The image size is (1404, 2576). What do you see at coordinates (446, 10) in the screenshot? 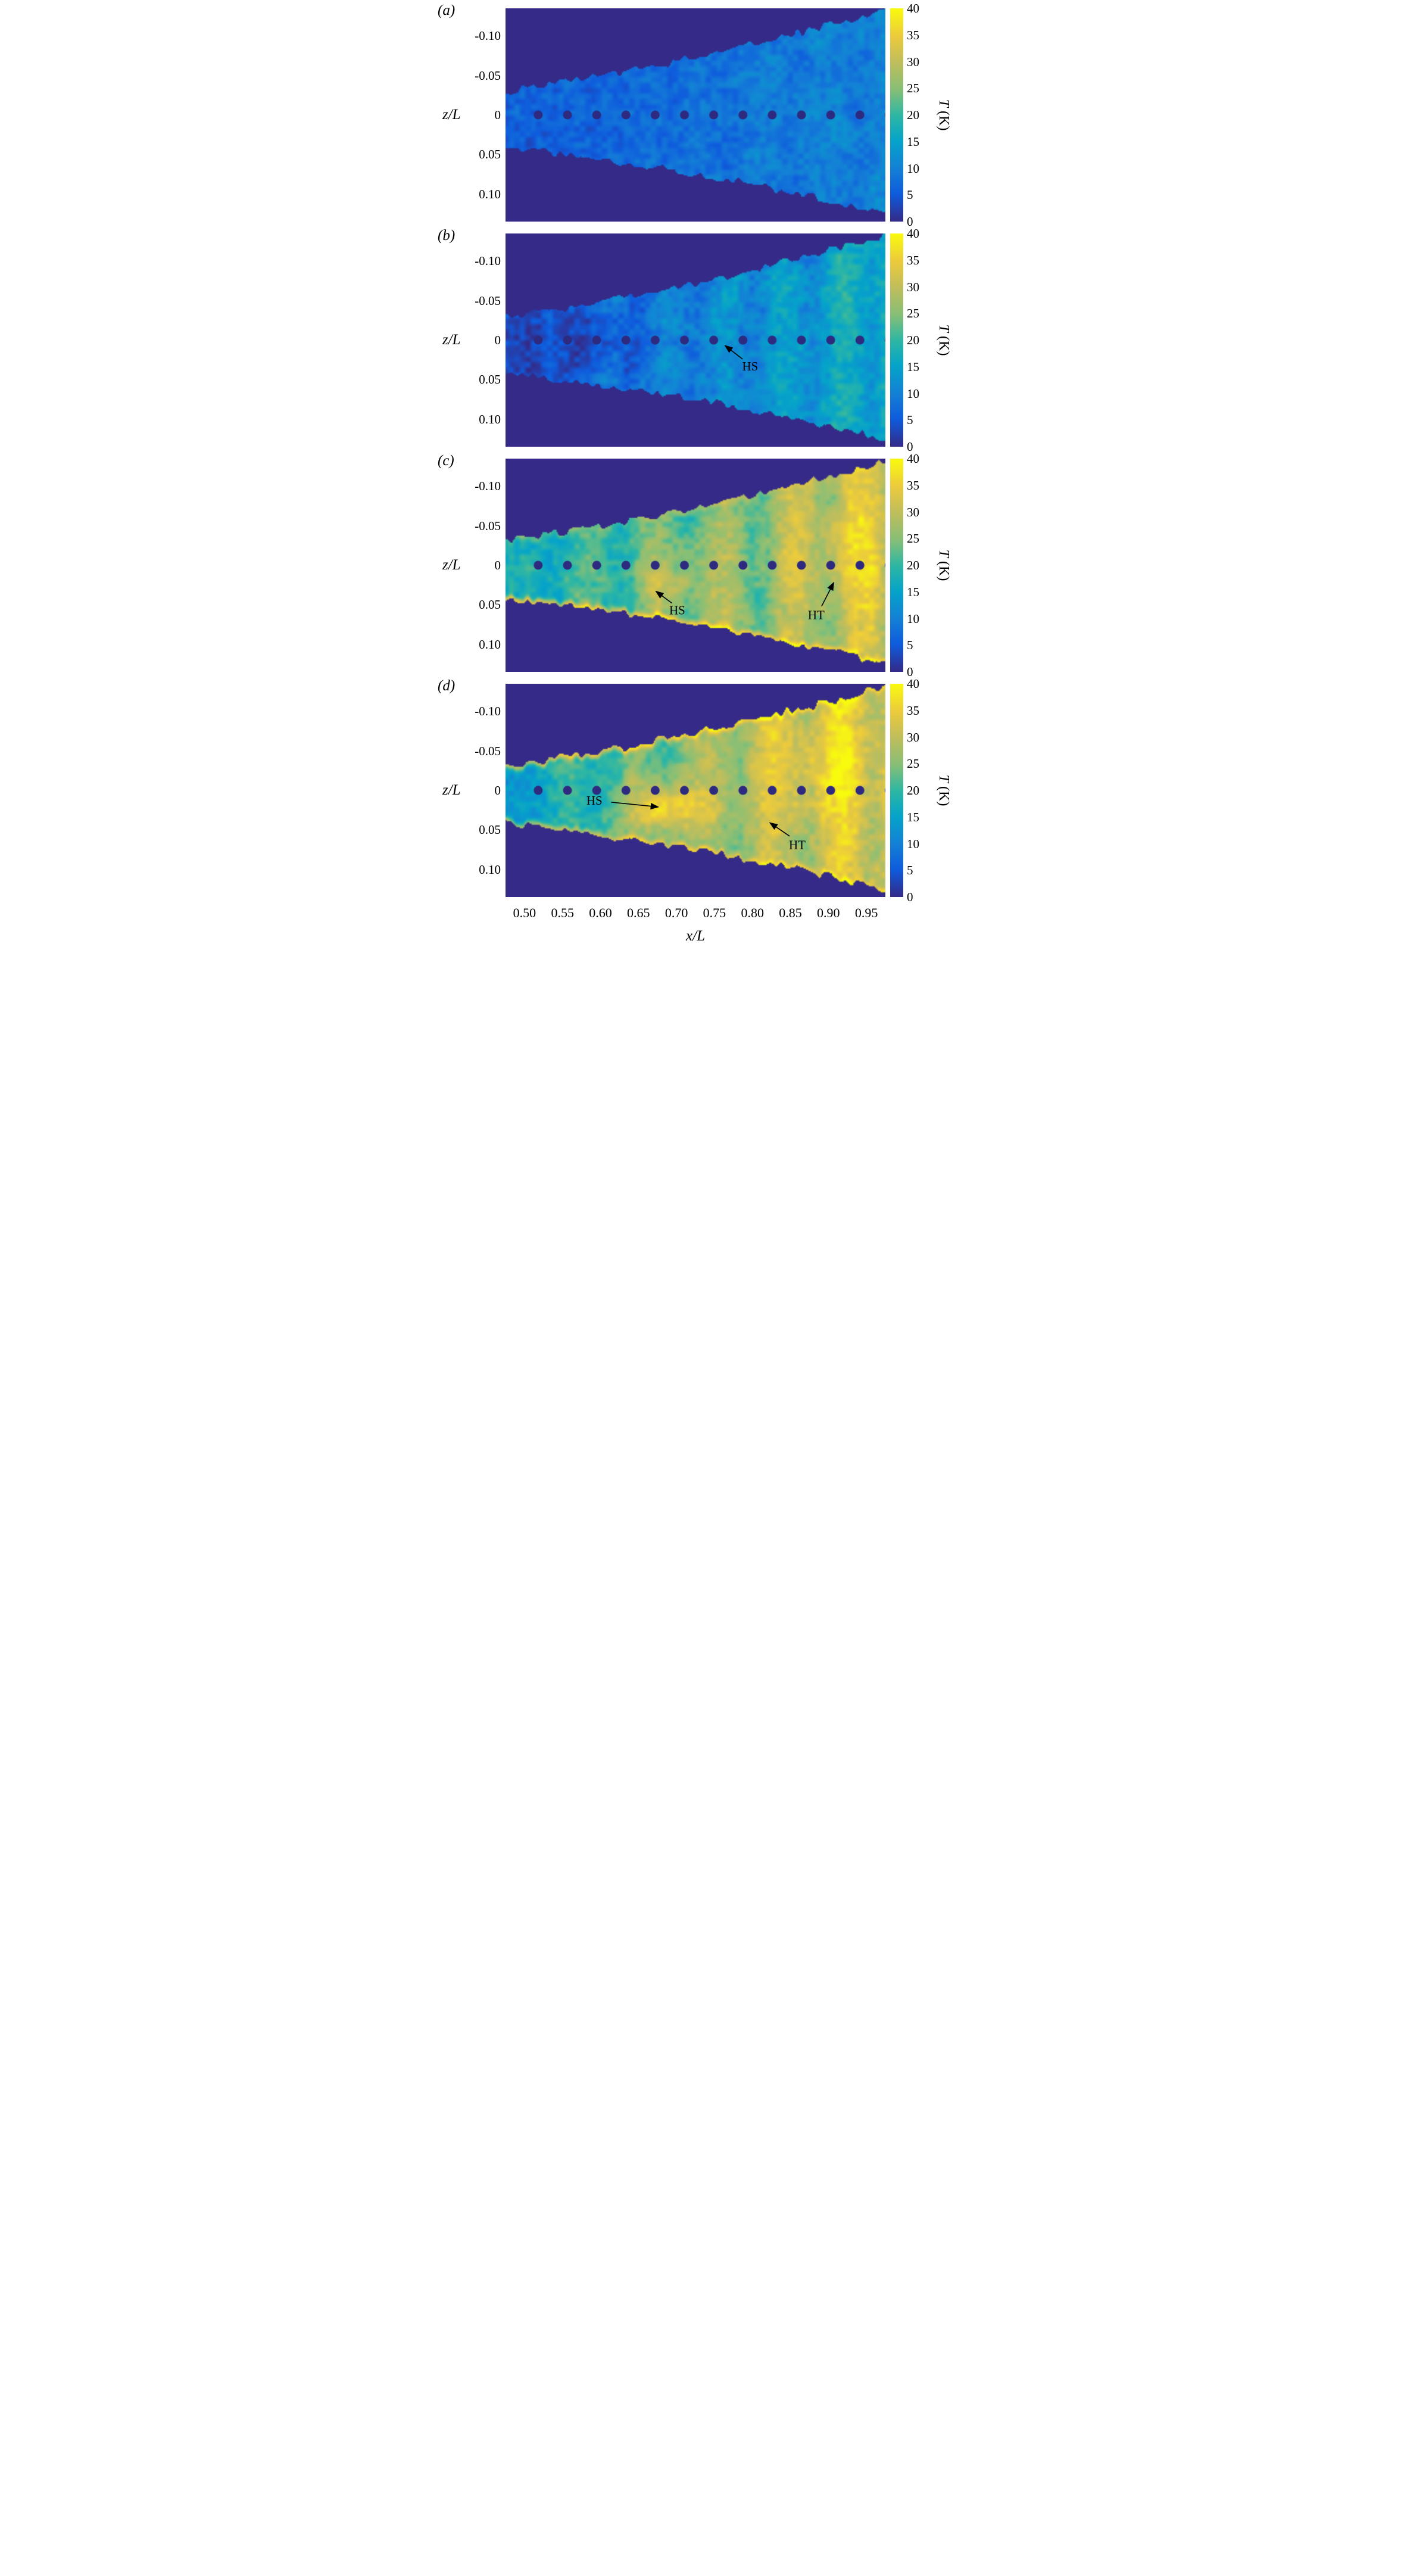
I see `panel-label: (a)` at bounding box center [446, 10].